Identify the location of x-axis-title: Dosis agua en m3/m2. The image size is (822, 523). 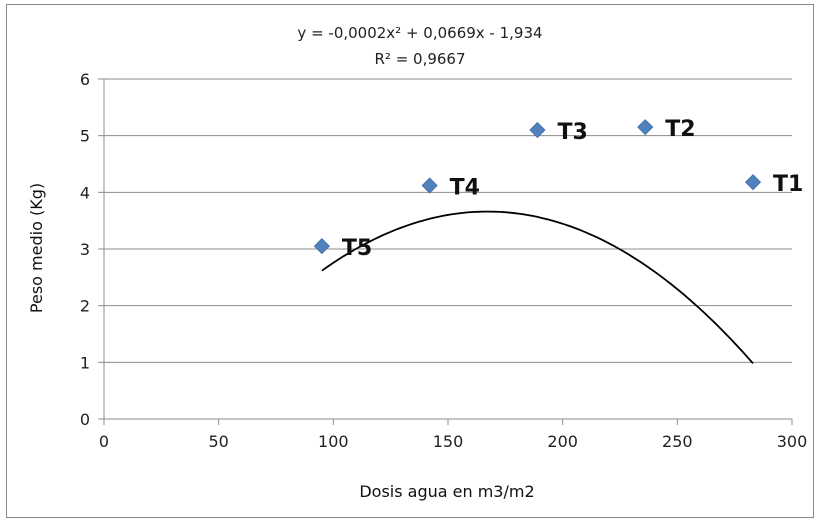
(446, 491).